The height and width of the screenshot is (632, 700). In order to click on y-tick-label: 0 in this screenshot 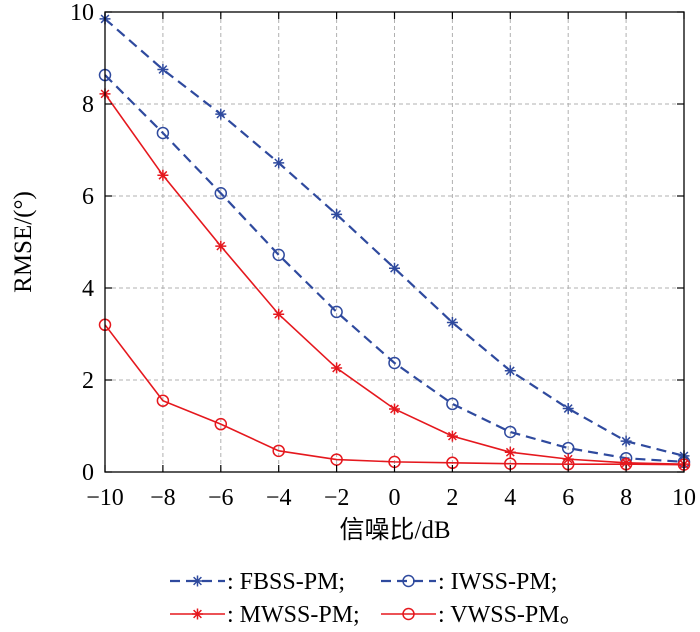, I will do `click(88, 473)`.